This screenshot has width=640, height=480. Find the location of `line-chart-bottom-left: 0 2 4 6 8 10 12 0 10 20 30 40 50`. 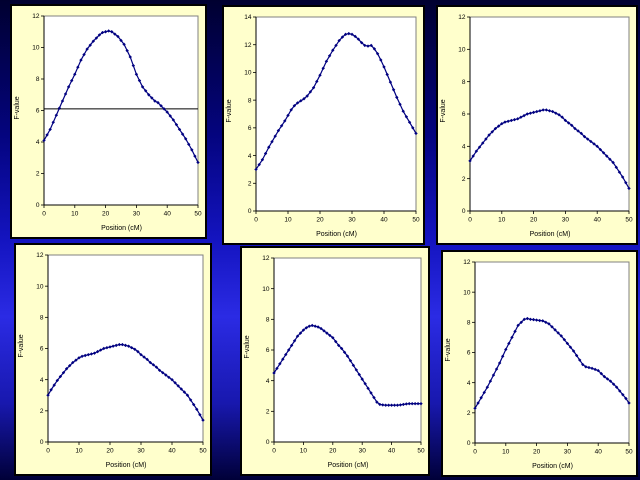

line-chart-bottom-left: 0 2 4 6 8 10 12 0 10 20 30 40 50 is located at coordinates (121, 353).